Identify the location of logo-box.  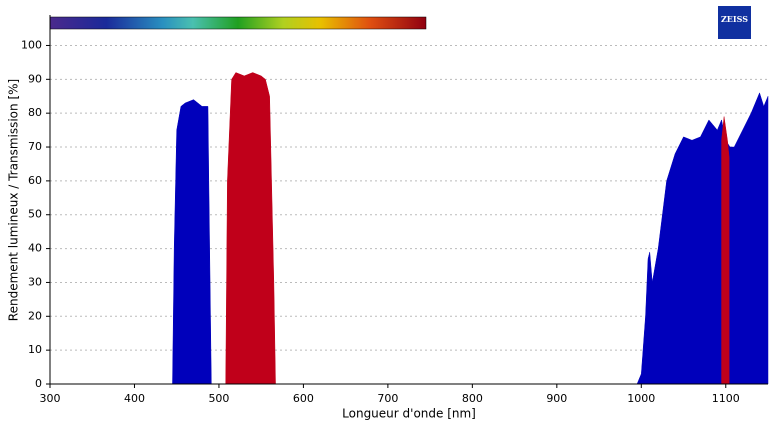
(734, 22).